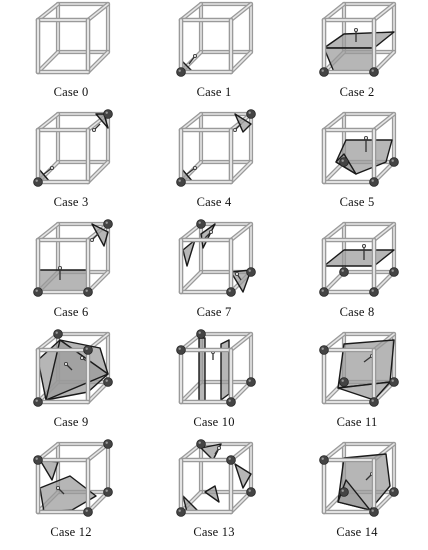  Describe the element at coordinates (214, 312) in the screenshot. I see `case-caption: Case 7` at that location.